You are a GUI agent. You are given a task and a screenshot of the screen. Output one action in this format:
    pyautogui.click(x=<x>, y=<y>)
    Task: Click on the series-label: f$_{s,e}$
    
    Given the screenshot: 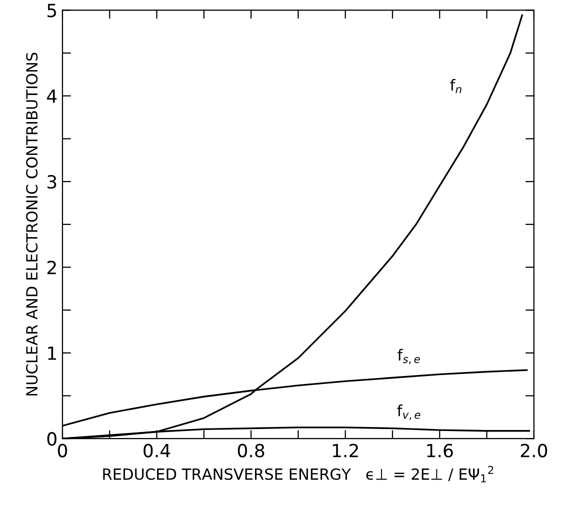 What is the action you would take?
    pyautogui.click(x=409, y=356)
    